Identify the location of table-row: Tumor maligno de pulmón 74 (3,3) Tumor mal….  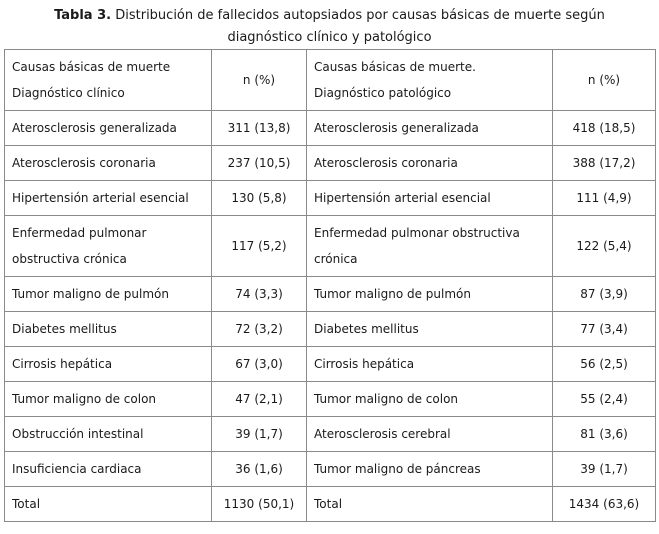
(330, 294).